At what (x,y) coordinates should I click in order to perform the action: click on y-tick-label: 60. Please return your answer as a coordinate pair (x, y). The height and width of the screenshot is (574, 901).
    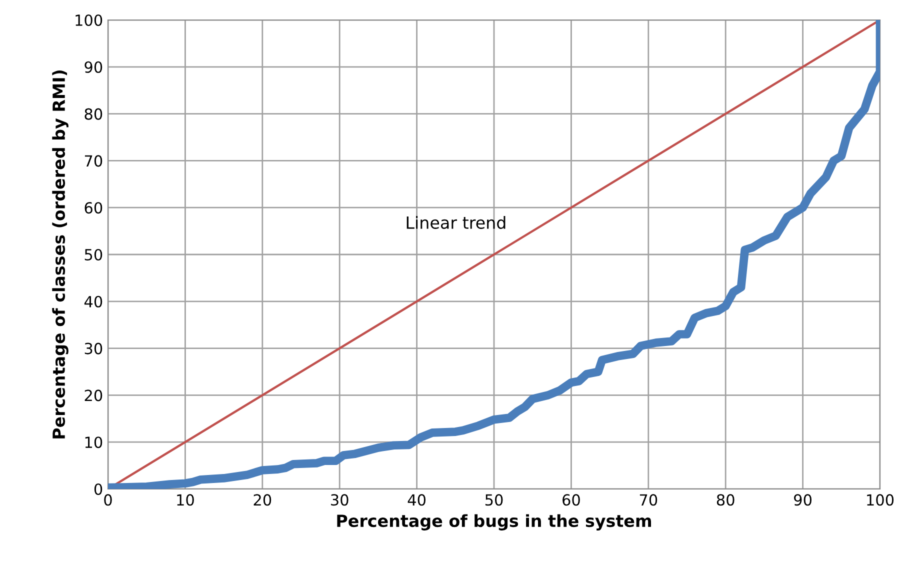
    Looking at the image, I should click on (93, 208).